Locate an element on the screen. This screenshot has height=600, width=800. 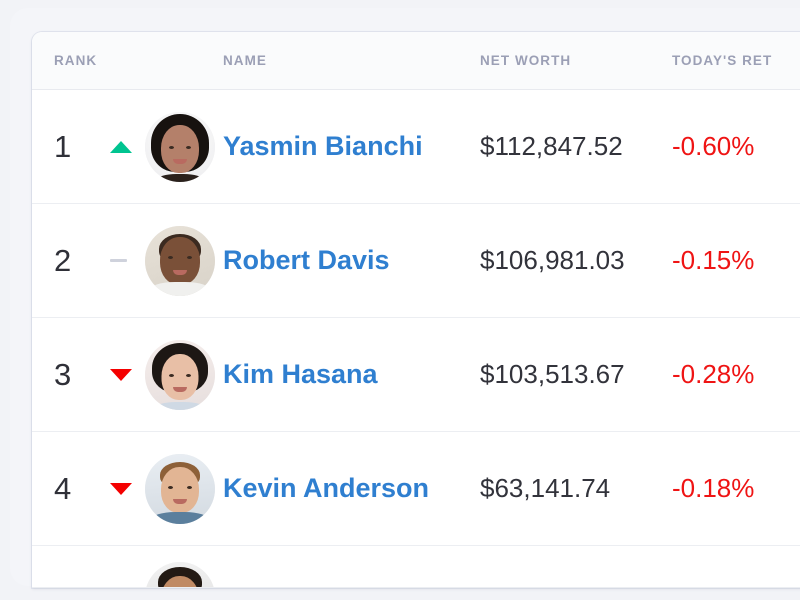
rank-value: 1 is located at coordinates (63, 146).